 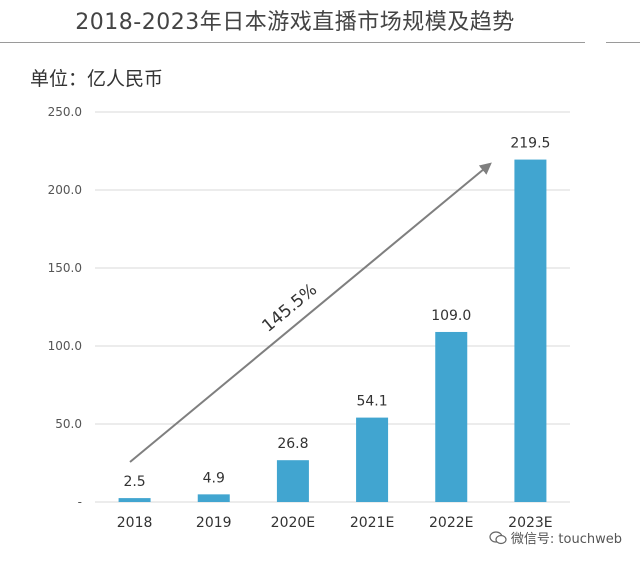 I want to click on watermark: 微信号: touchweb, so click(x=555, y=537).